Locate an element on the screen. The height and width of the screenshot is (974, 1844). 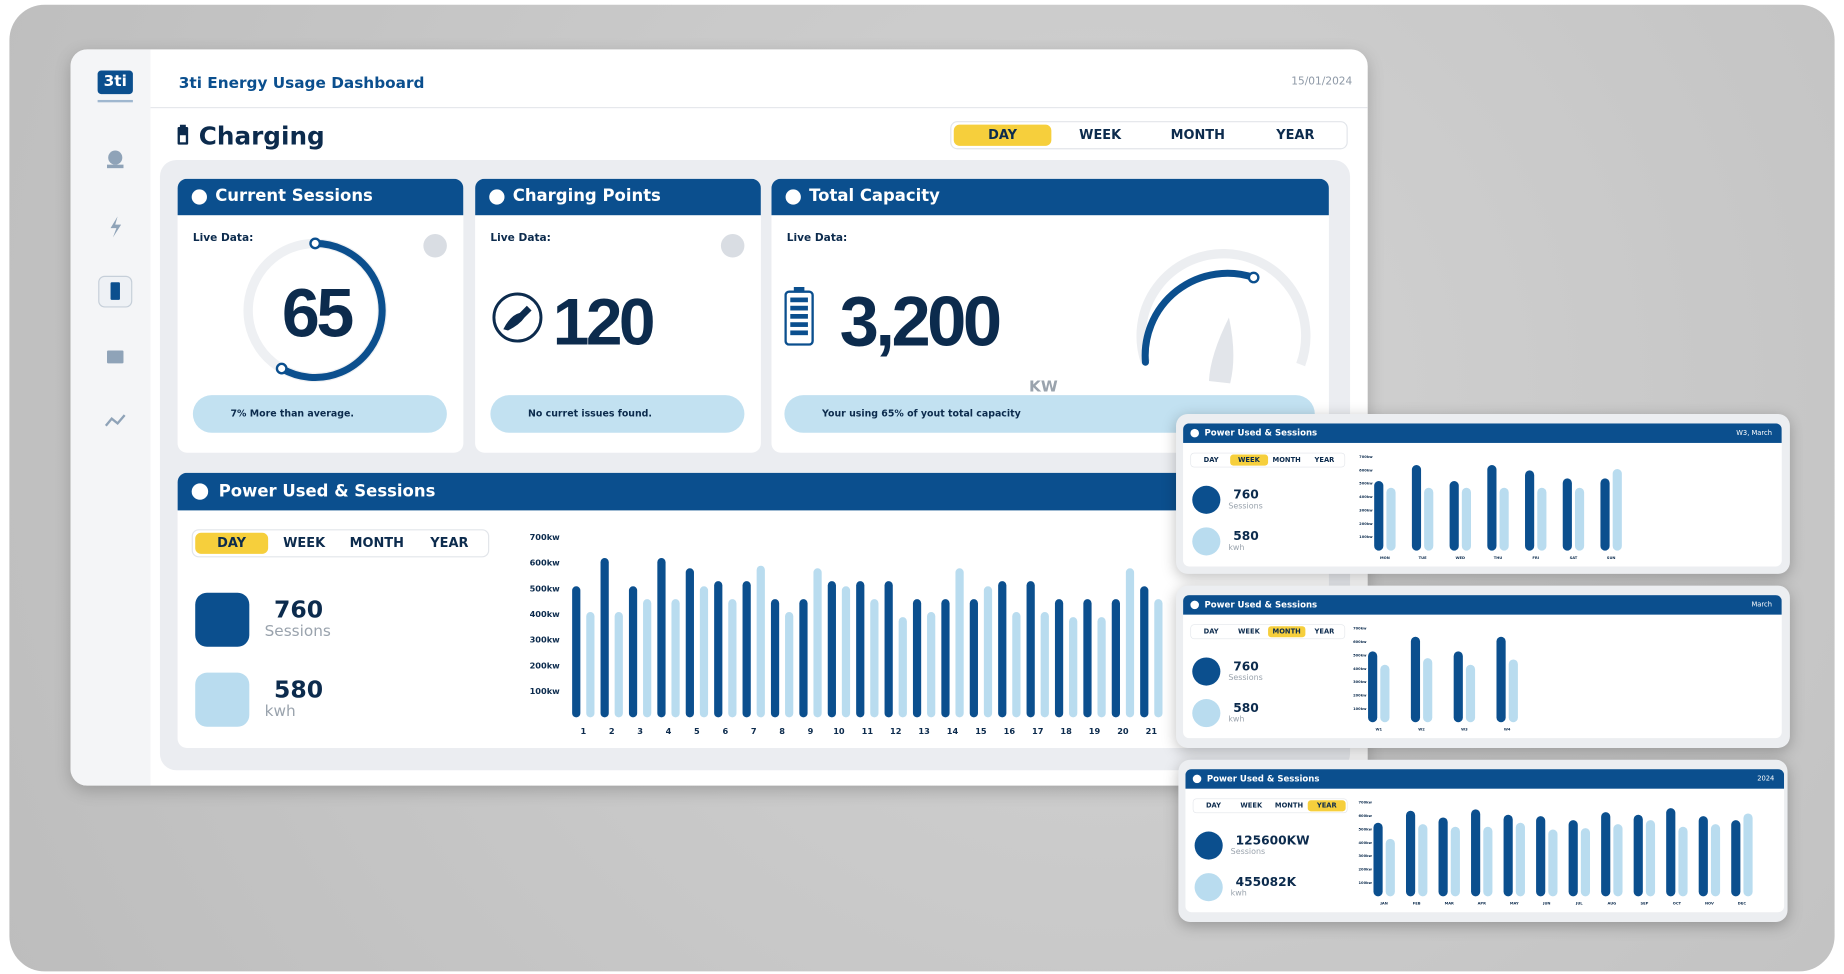
x-tick-label: W3 is located at coordinates (1464, 730).